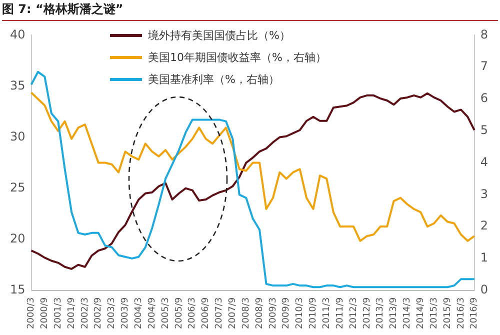  Describe the element at coordinates (219, 313) in the screenshot. I see `x-tick-label: 2007/3` at that location.